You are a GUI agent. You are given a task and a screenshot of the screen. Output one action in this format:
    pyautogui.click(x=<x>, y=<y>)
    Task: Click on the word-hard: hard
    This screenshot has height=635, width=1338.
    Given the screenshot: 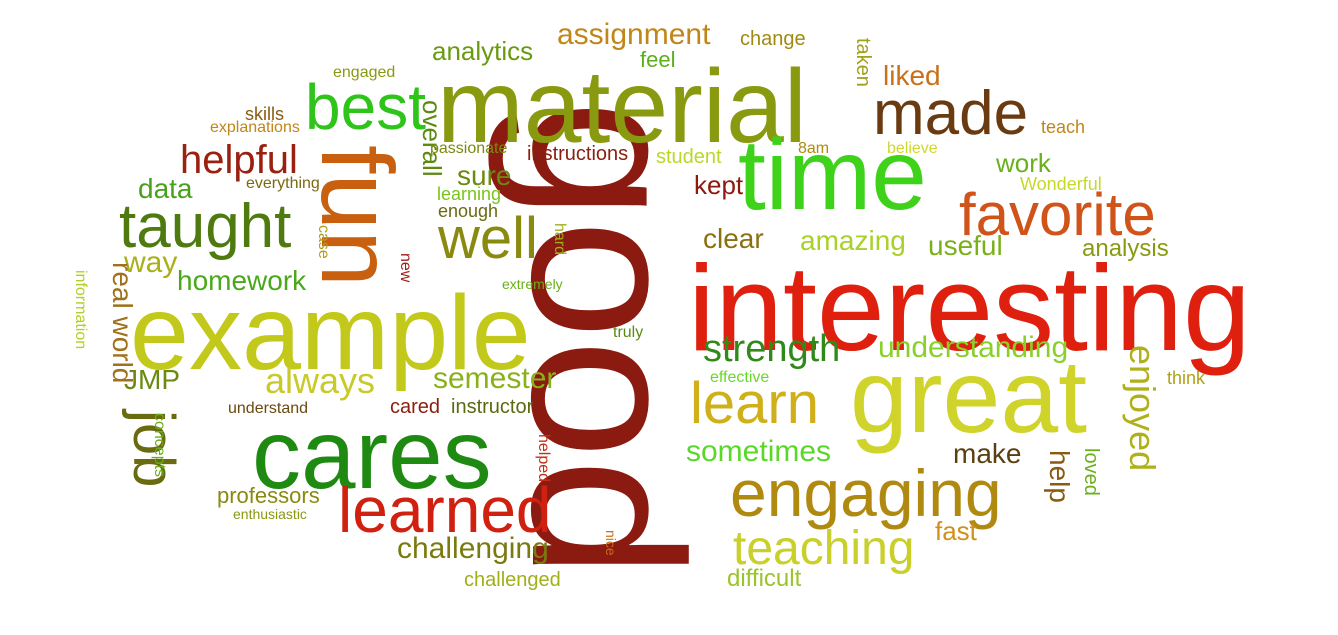 What is the action you would take?
    pyautogui.click(x=559, y=239)
    